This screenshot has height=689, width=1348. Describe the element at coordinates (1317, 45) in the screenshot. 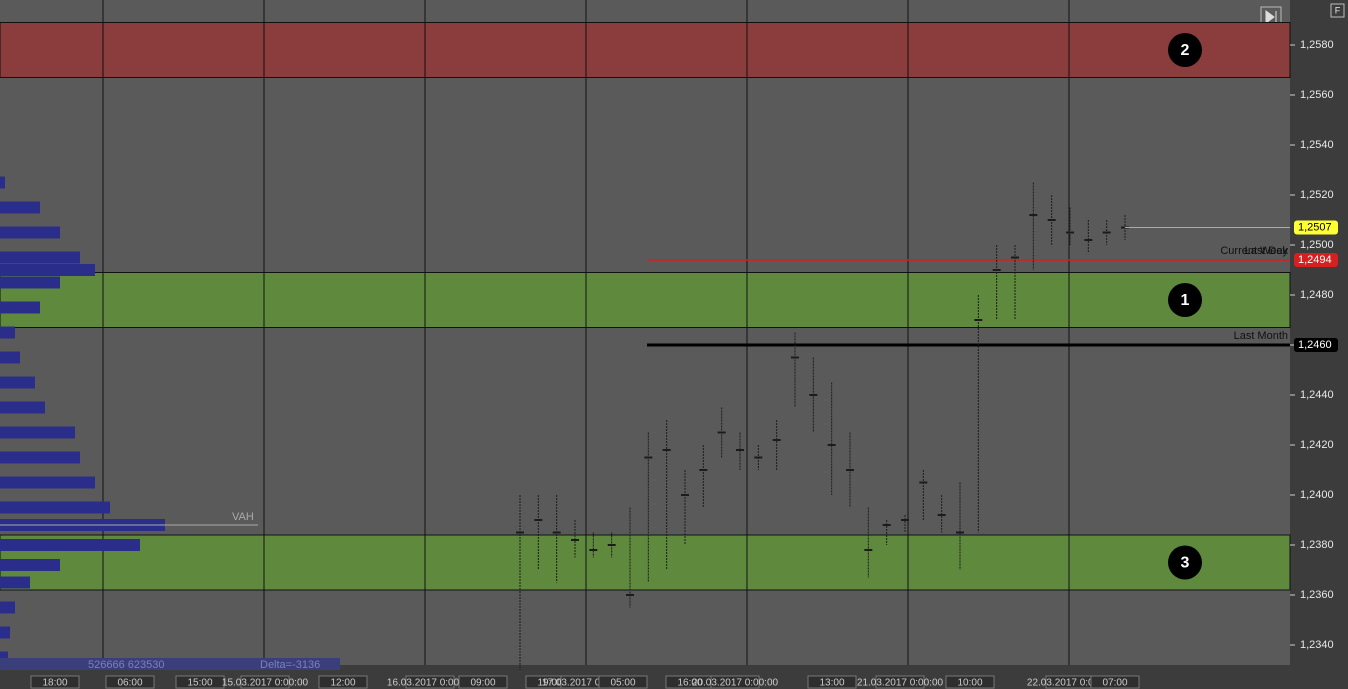

I see `y-tick-label: 1,2580` at that location.